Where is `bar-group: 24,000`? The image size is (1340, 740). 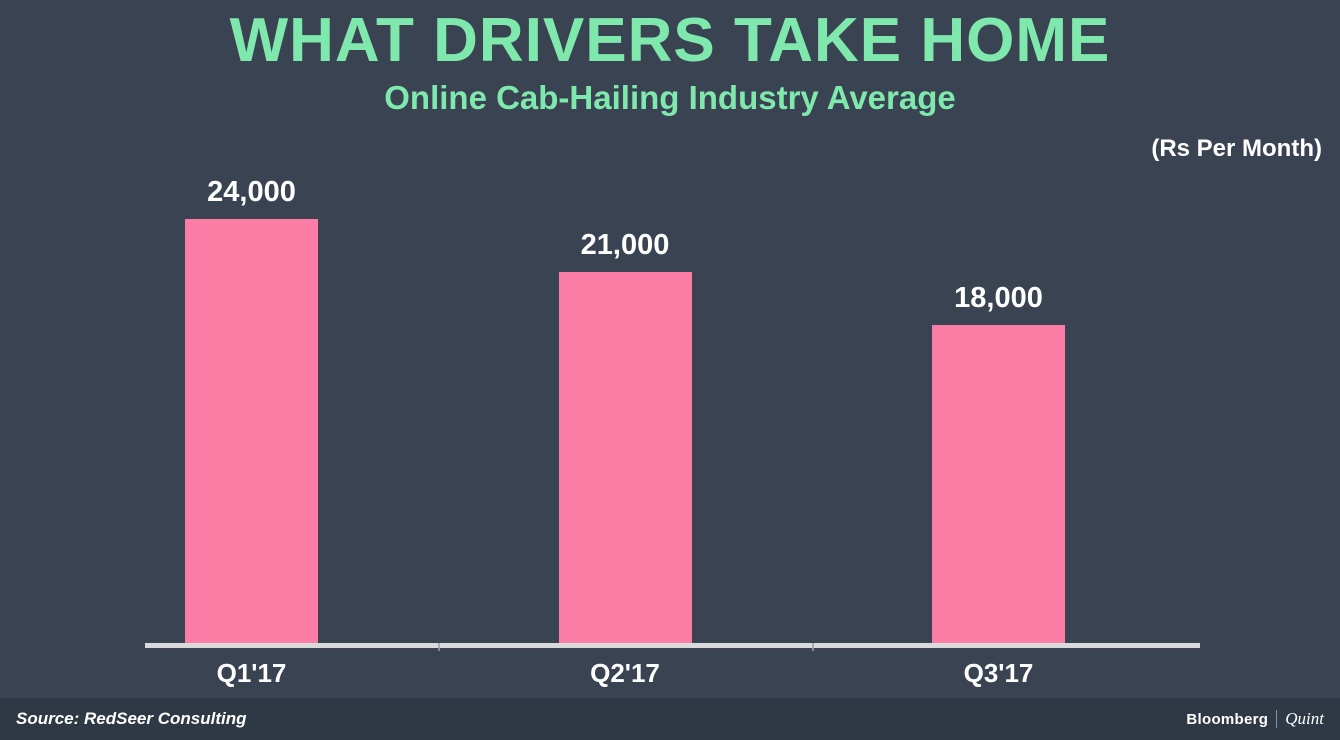 bar-group: 24,000 is located at coordinates (251, 409).